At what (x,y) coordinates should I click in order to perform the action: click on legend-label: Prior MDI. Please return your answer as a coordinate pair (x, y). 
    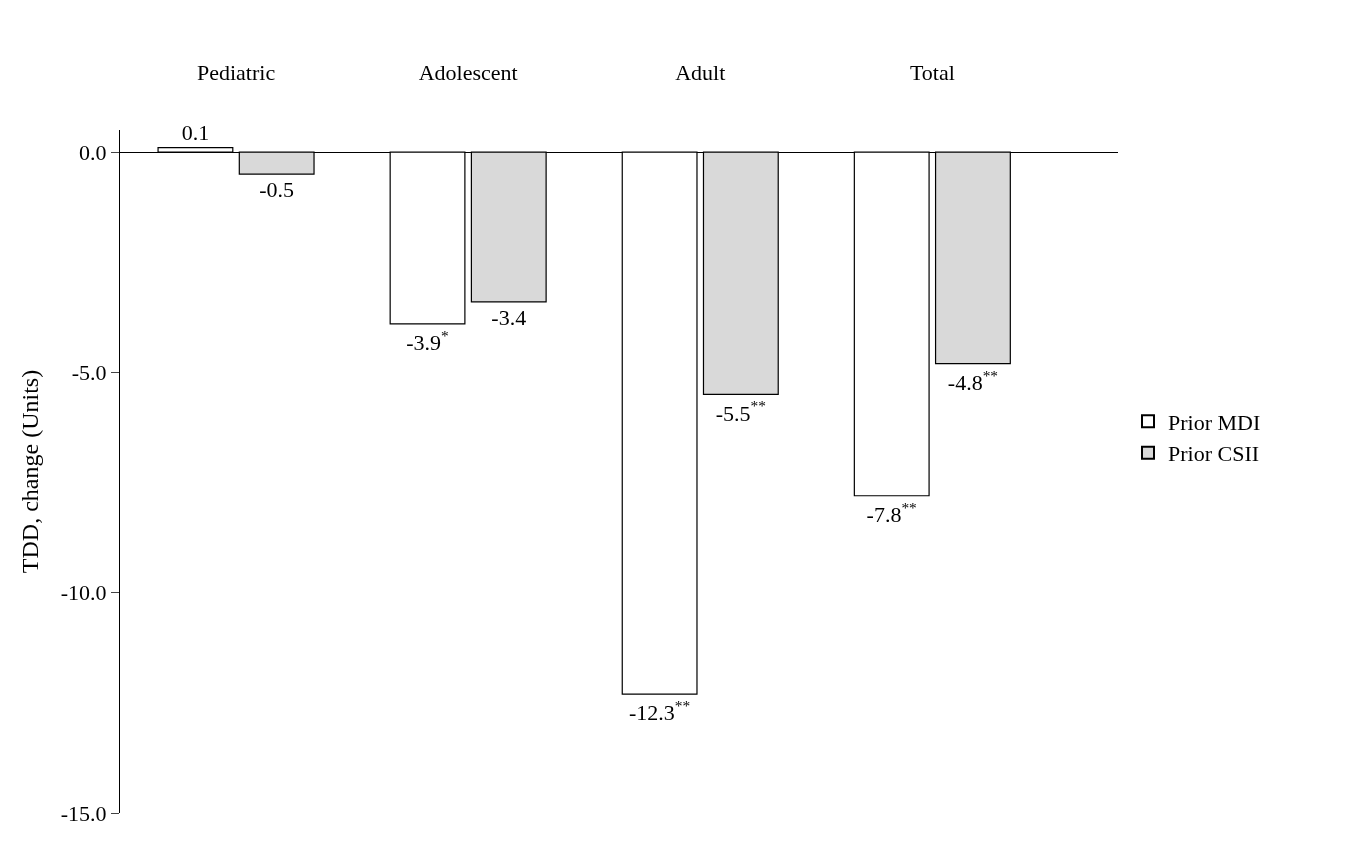
    Looking at the image, I should click on (1214, 422).